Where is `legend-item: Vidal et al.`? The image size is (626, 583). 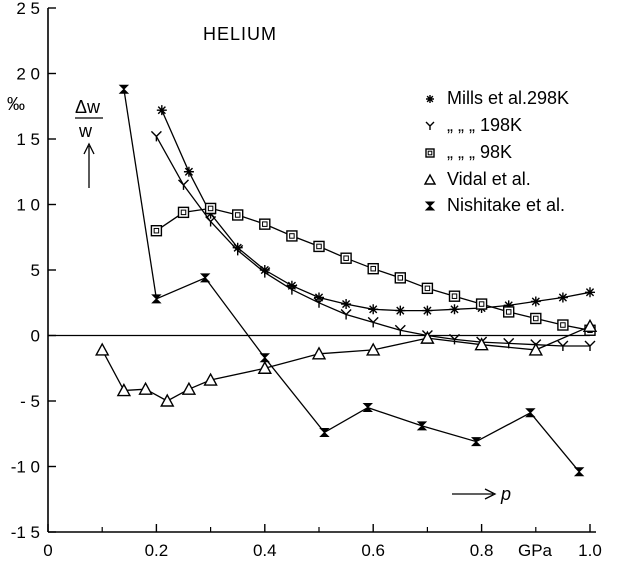
legend-item: Vidal et al. is located at coordinates (477, 179).